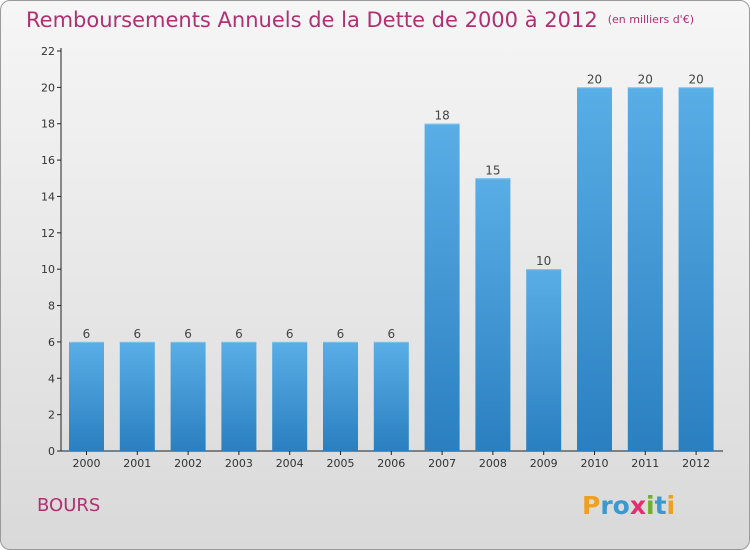 Image resolution: width=750 pixels, height=550 pixels. I want to click on y-tick-label: 0, so click(51, 451).